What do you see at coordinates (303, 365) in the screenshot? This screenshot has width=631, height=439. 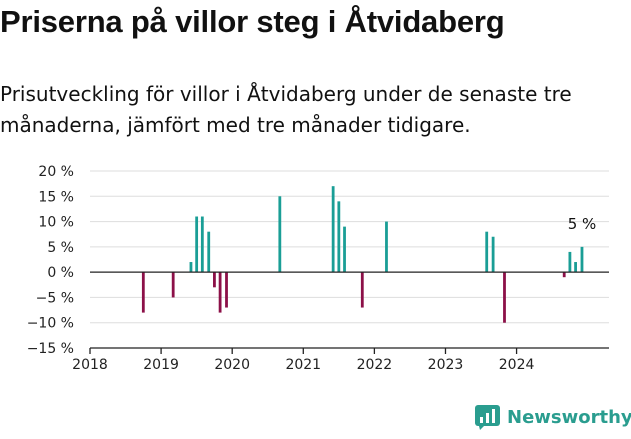 I see `x-tick-label: 2021` at bounding box center [303, 365].